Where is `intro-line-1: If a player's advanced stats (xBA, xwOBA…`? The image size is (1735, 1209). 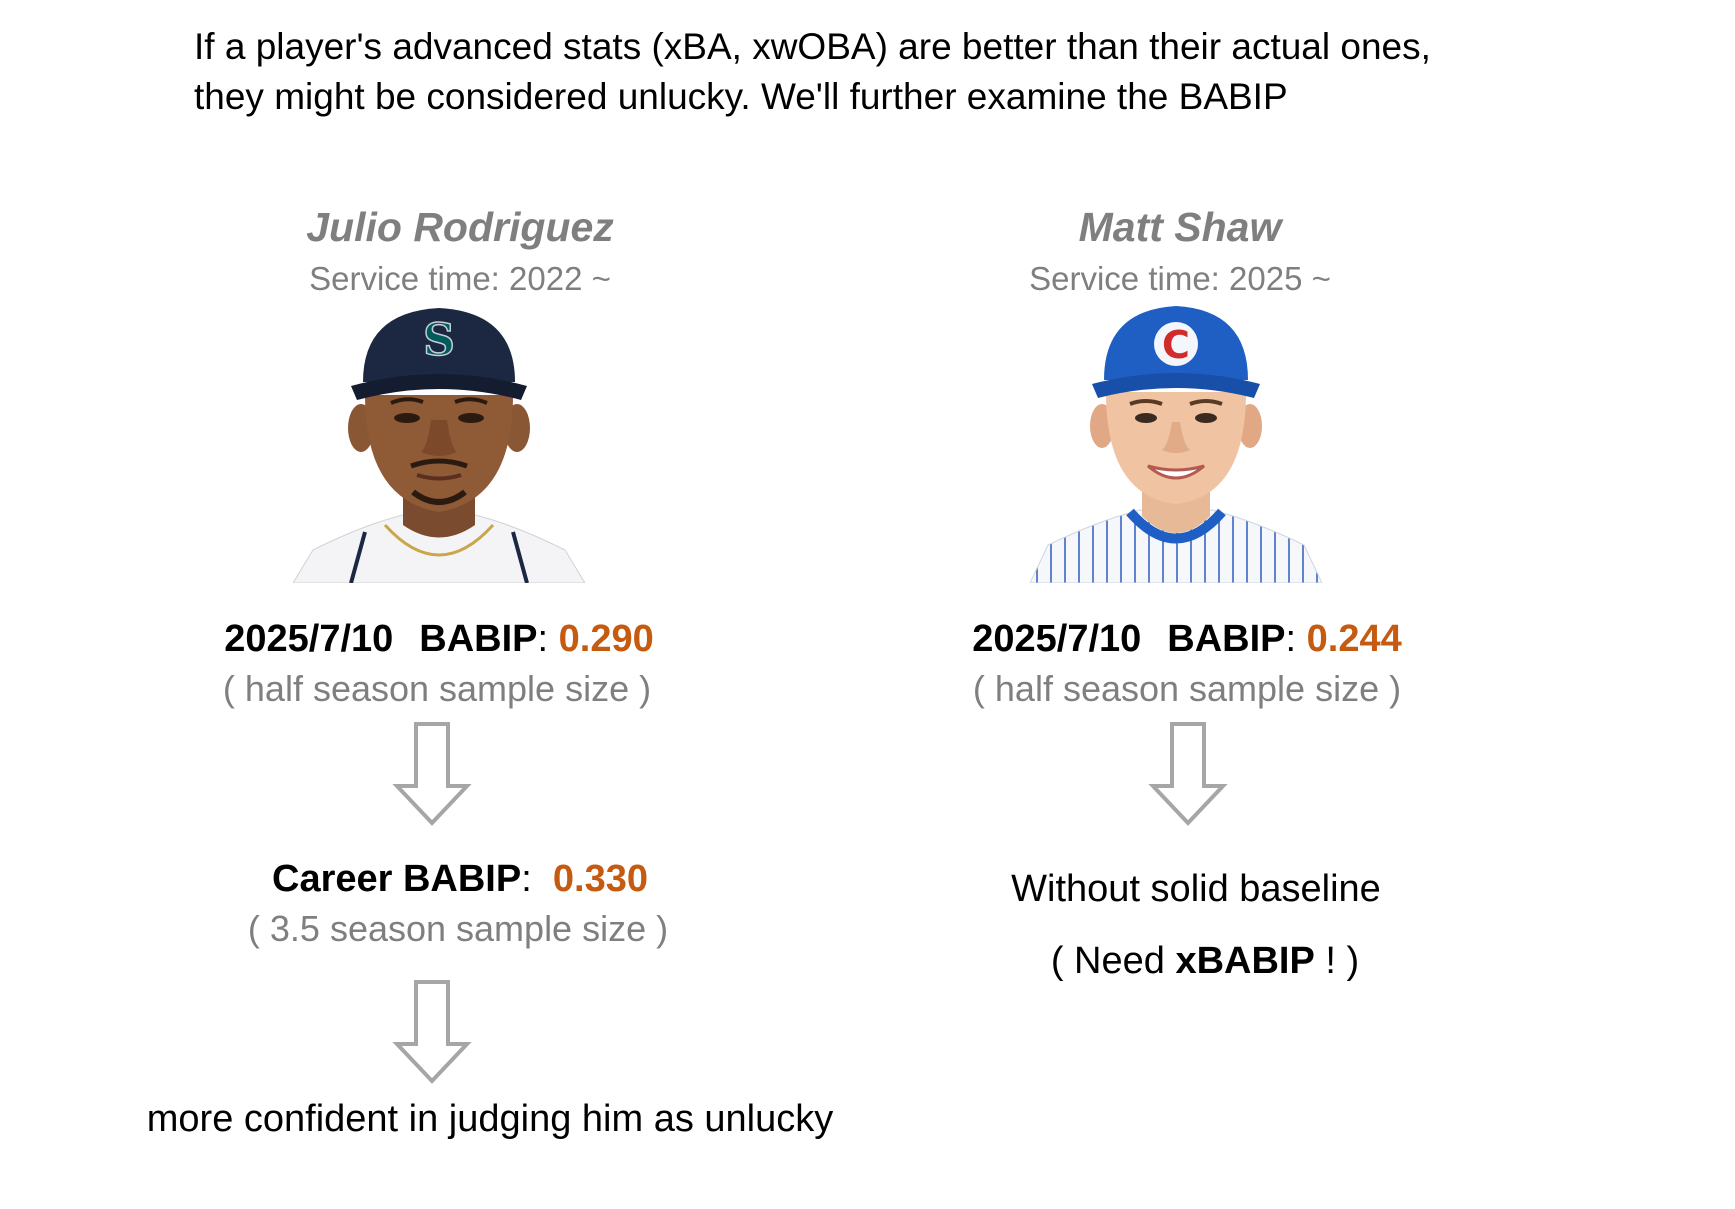
intro-line-1: If a player's advanced stats (xBA, xwOBA… is located at coordinates (812, 46).